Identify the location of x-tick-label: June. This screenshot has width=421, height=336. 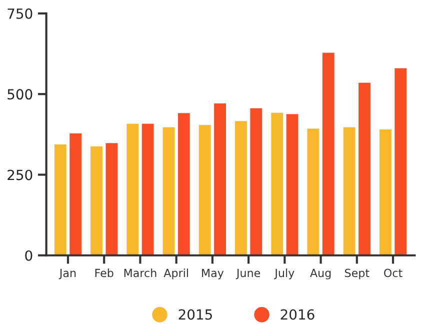
(248, 274).